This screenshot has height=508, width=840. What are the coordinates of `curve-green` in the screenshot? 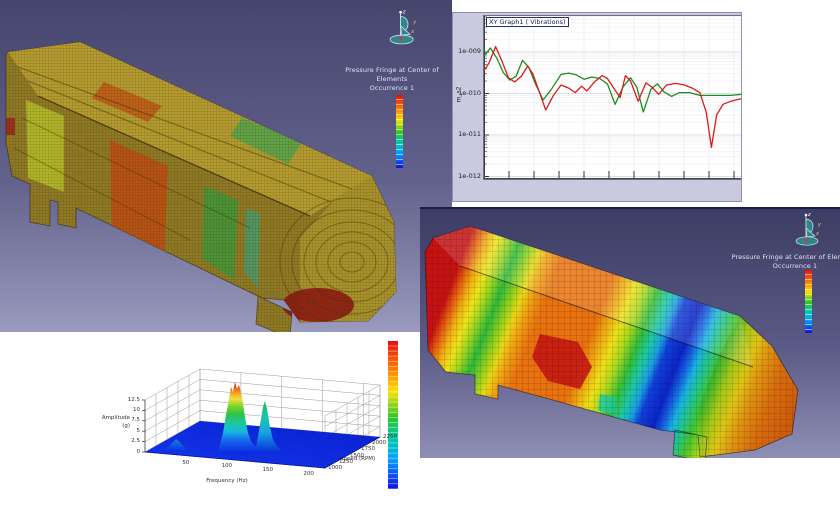 It's located at (612, 80).